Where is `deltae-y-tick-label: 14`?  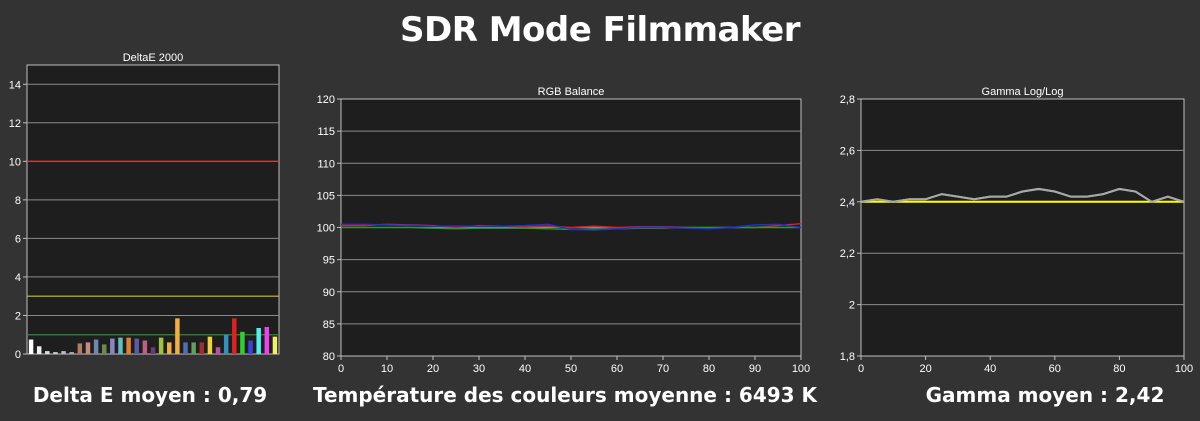 deltae-y-tick-label: 14 is located at coordinates (15, 85).